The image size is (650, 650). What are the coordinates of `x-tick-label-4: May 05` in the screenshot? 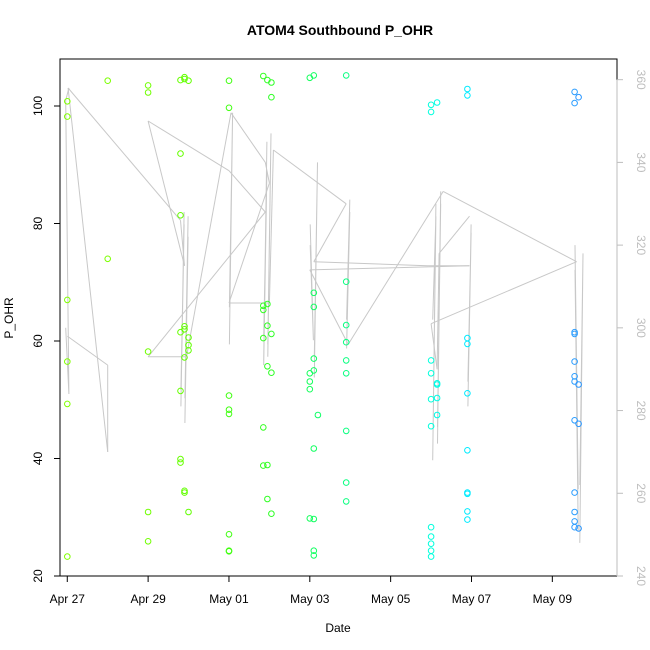 It's located at (391, 599).